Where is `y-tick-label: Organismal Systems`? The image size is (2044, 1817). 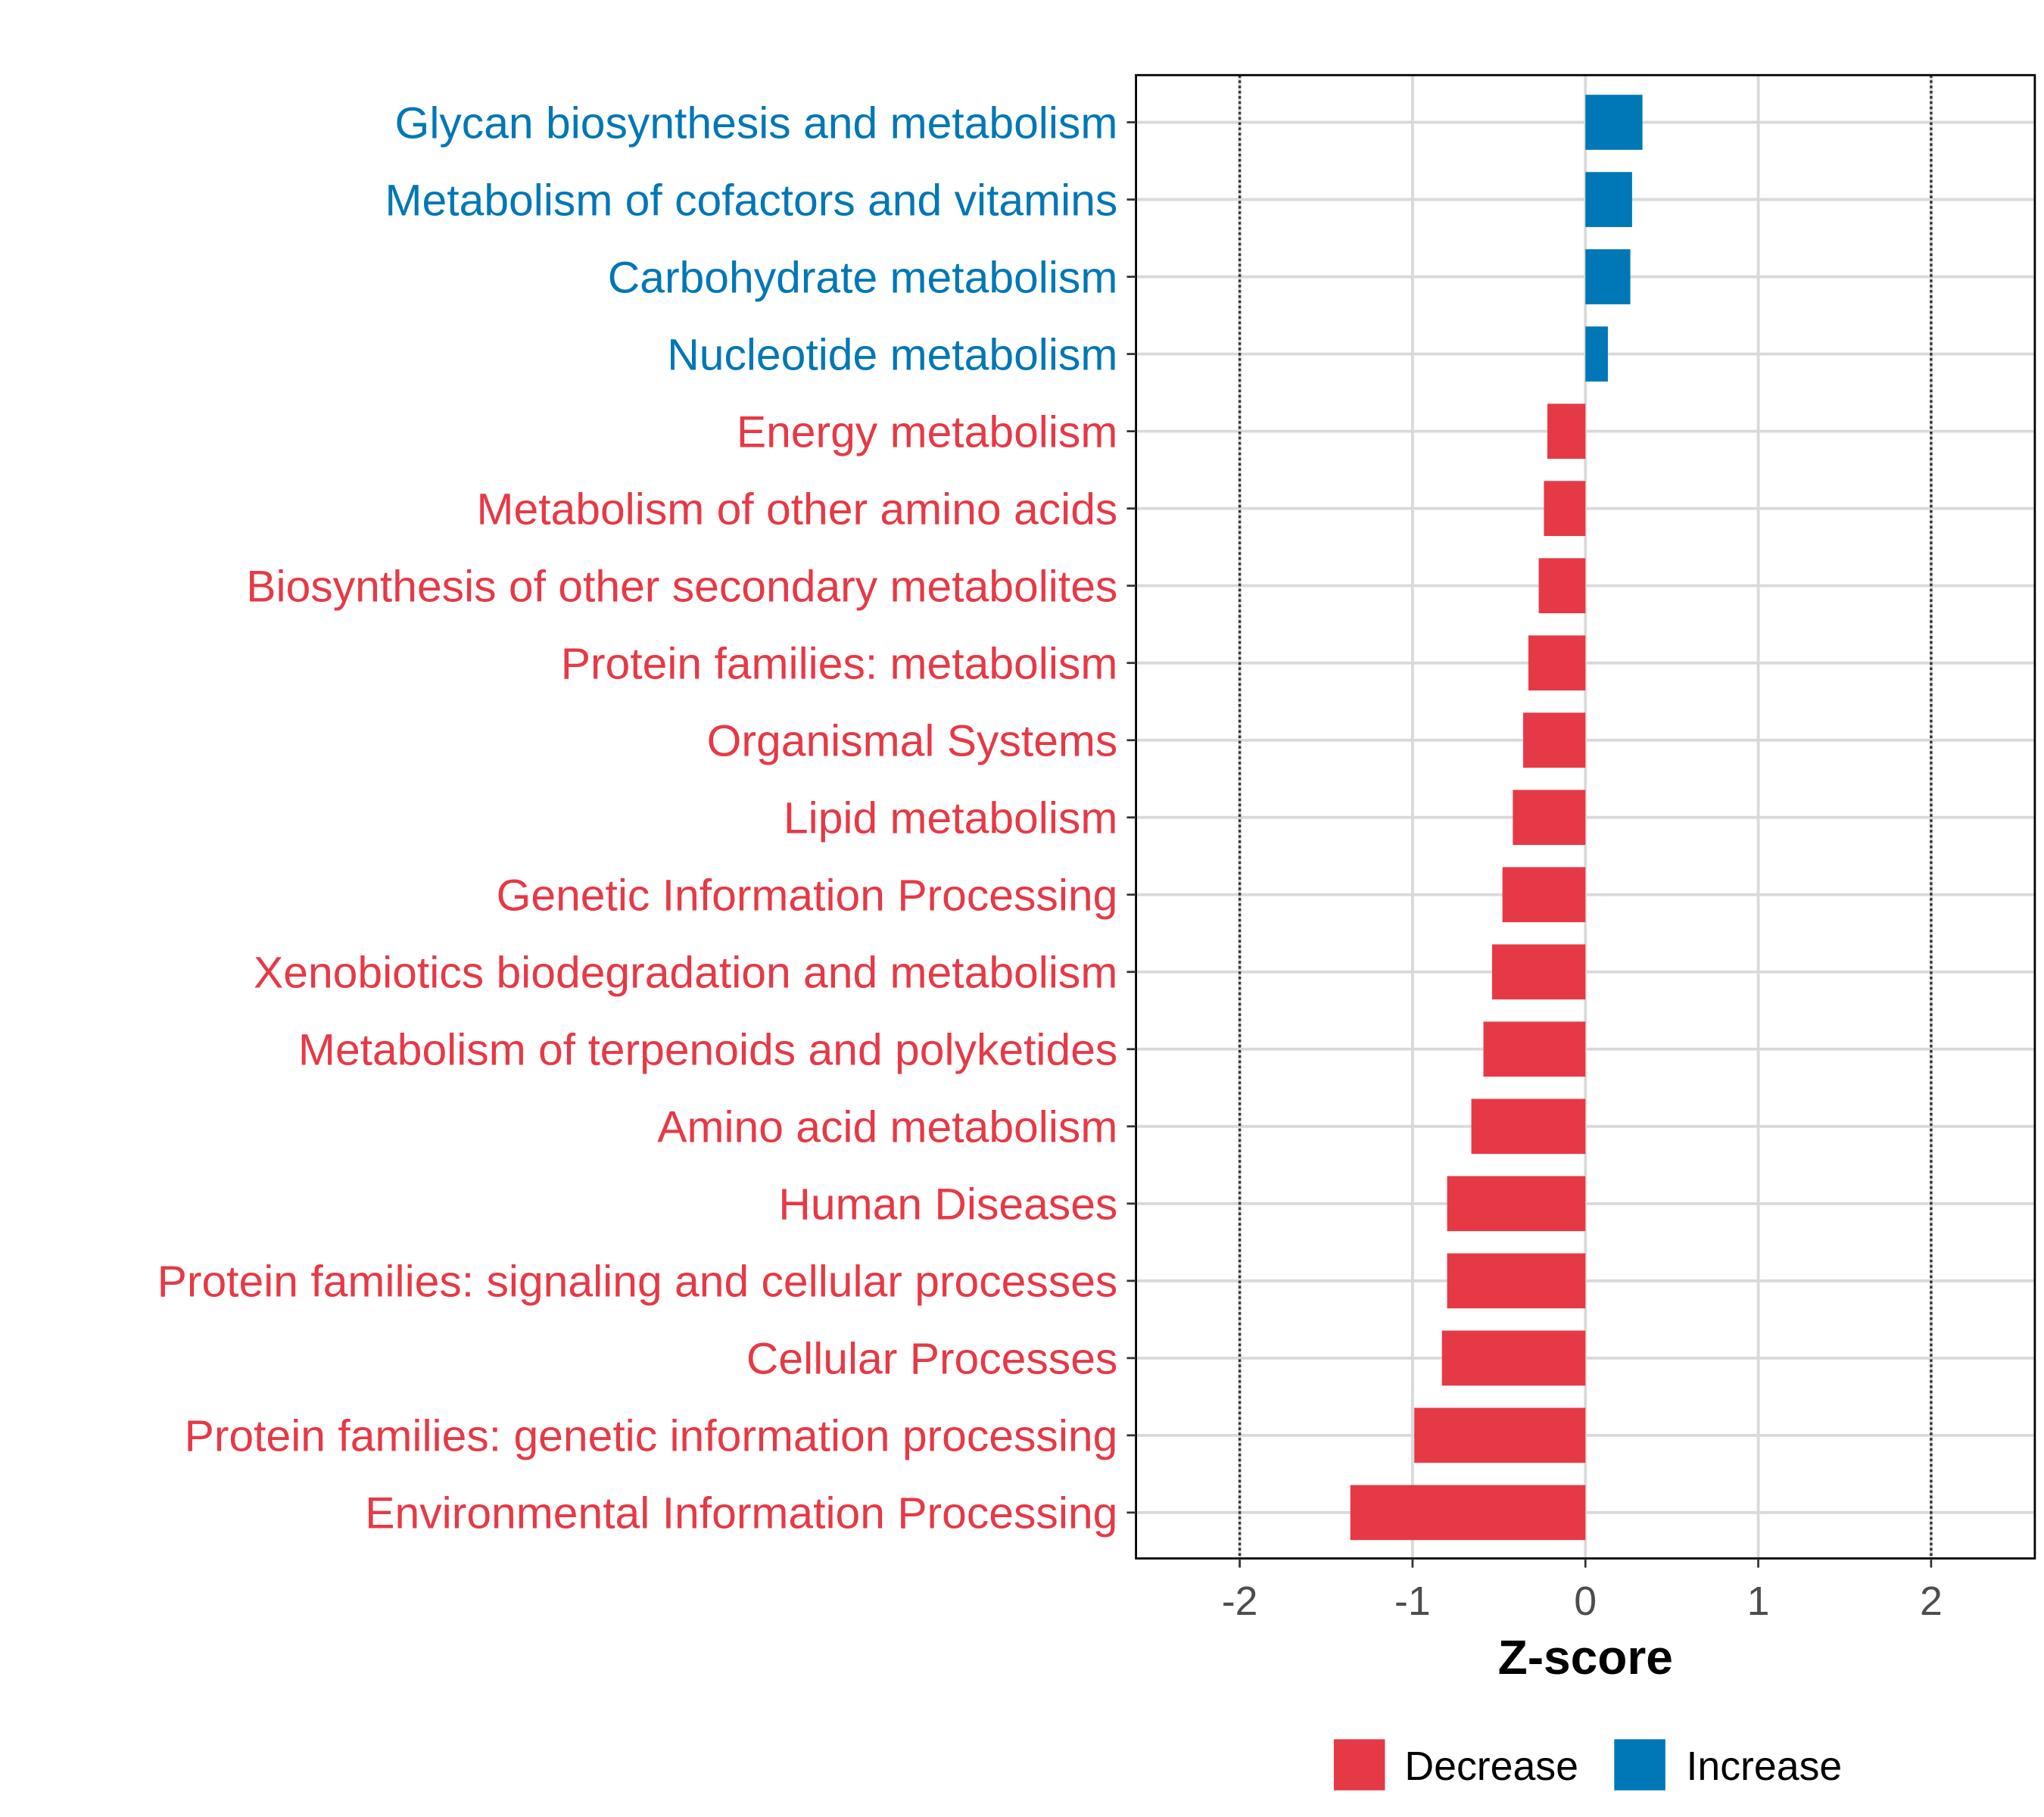 y-tick-label: Organismal Systems is located at coordinates (913, 740).